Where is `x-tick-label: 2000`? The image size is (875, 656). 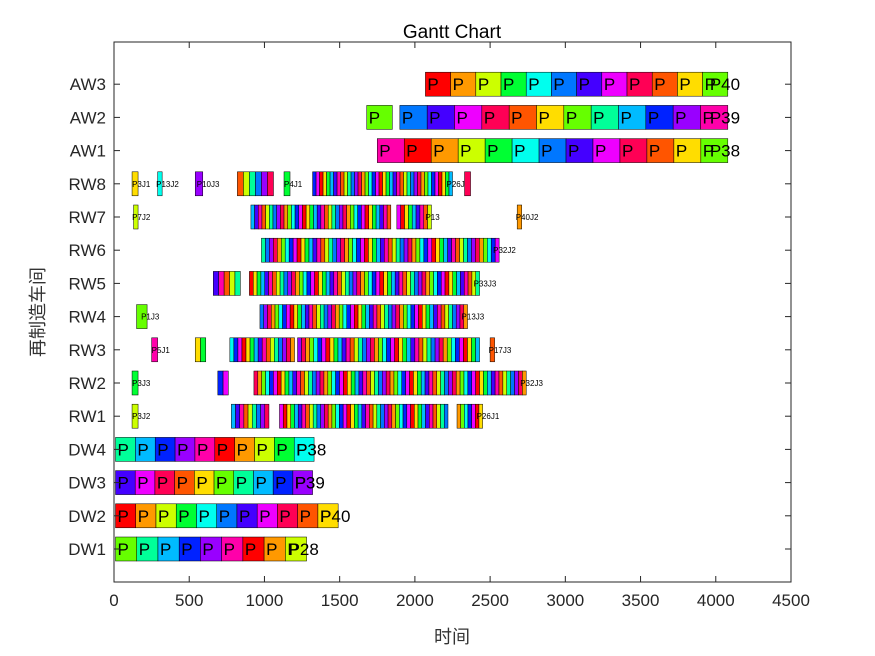
x-tick-label: 2000 is located at coordinates (415, 600).